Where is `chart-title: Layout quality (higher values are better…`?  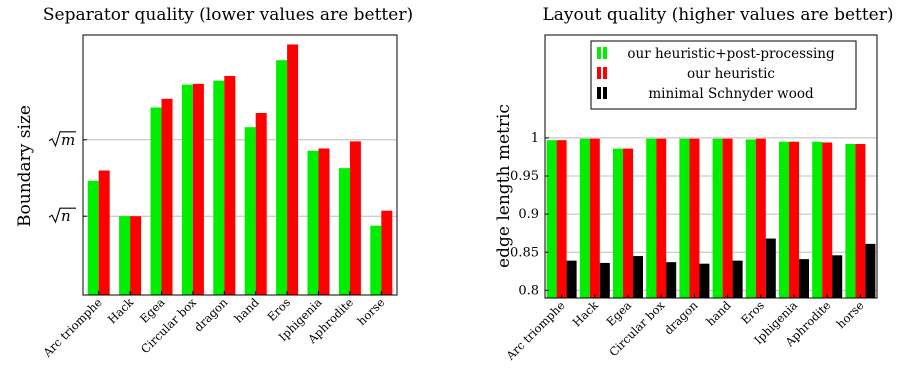 chart-title: Layout quality (higher values are better… is located at coordinates (717, 15).